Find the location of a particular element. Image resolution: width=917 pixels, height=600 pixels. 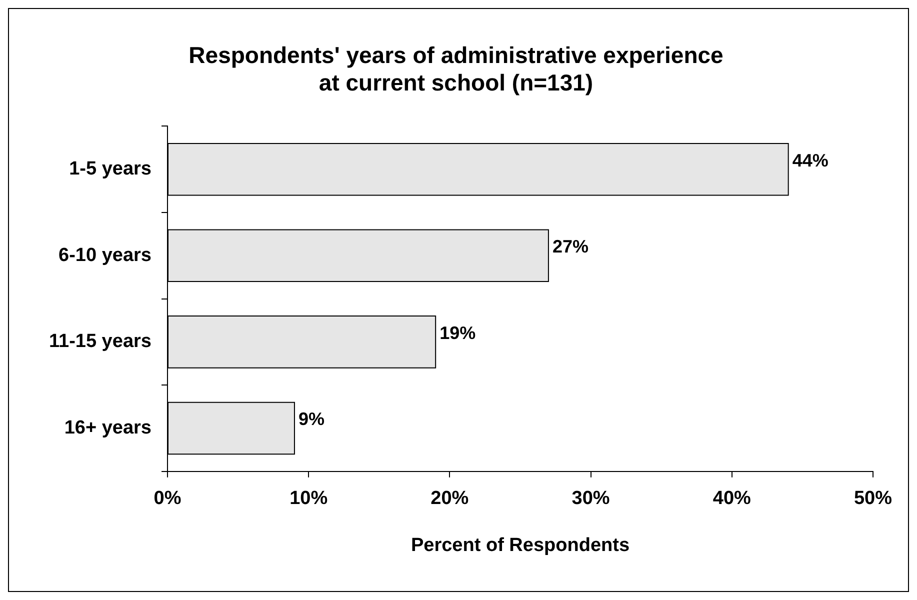

y-tick-label: 16+ years is located at coordinates (108, 427).